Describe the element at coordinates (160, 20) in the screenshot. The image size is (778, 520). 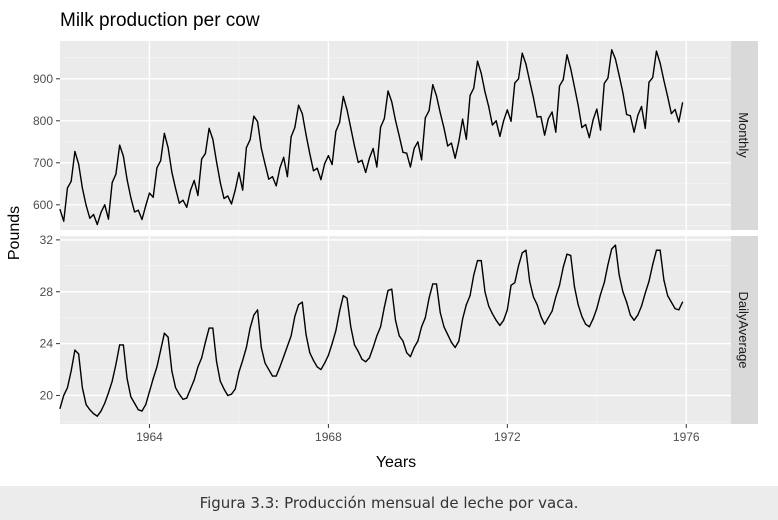
I see `chart-title: Milk production per cow` at that location.